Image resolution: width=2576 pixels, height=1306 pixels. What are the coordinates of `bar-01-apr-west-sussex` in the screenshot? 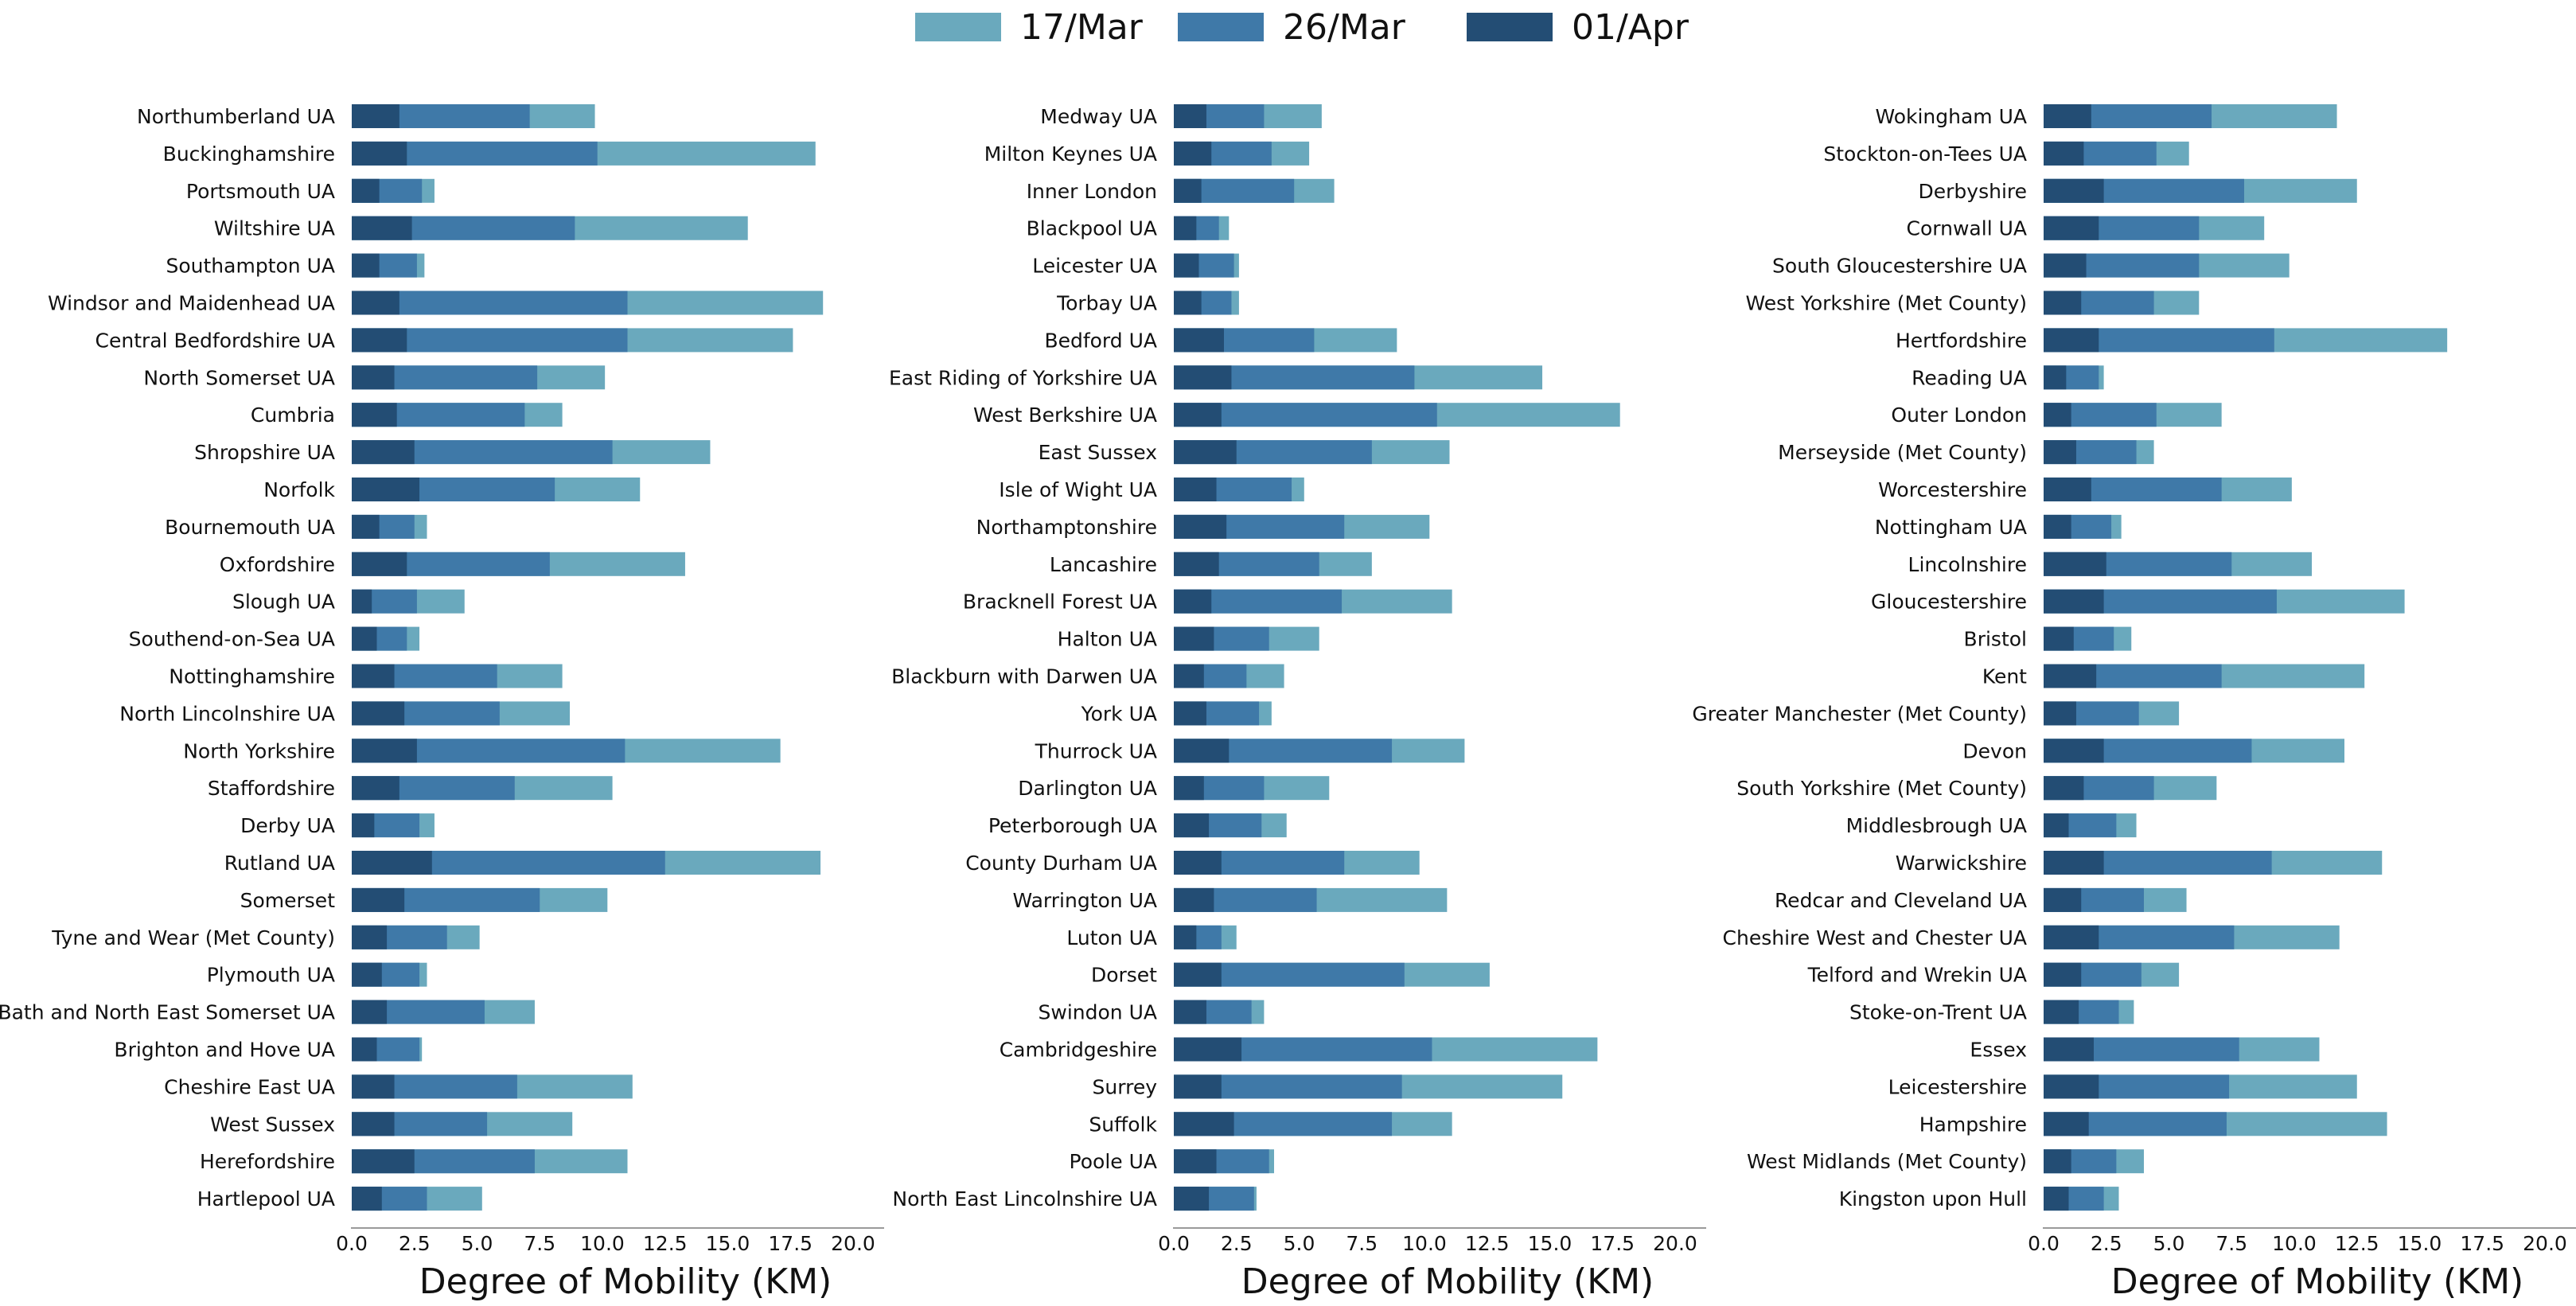 It's located at (373, 1124).